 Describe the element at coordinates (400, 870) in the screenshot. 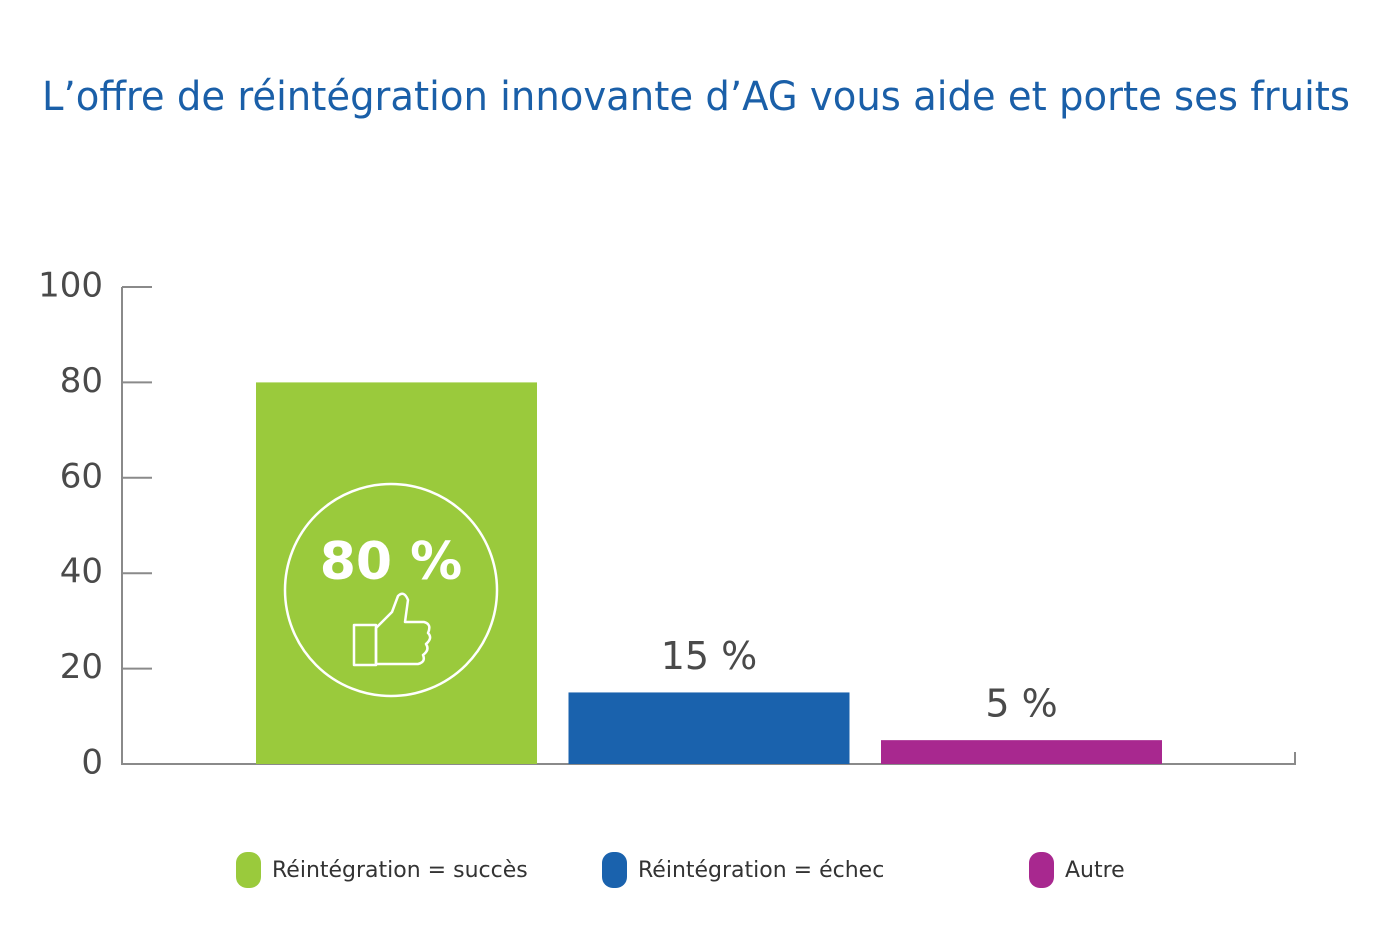

I see `legend-label: Réintégration = succès` at that location.